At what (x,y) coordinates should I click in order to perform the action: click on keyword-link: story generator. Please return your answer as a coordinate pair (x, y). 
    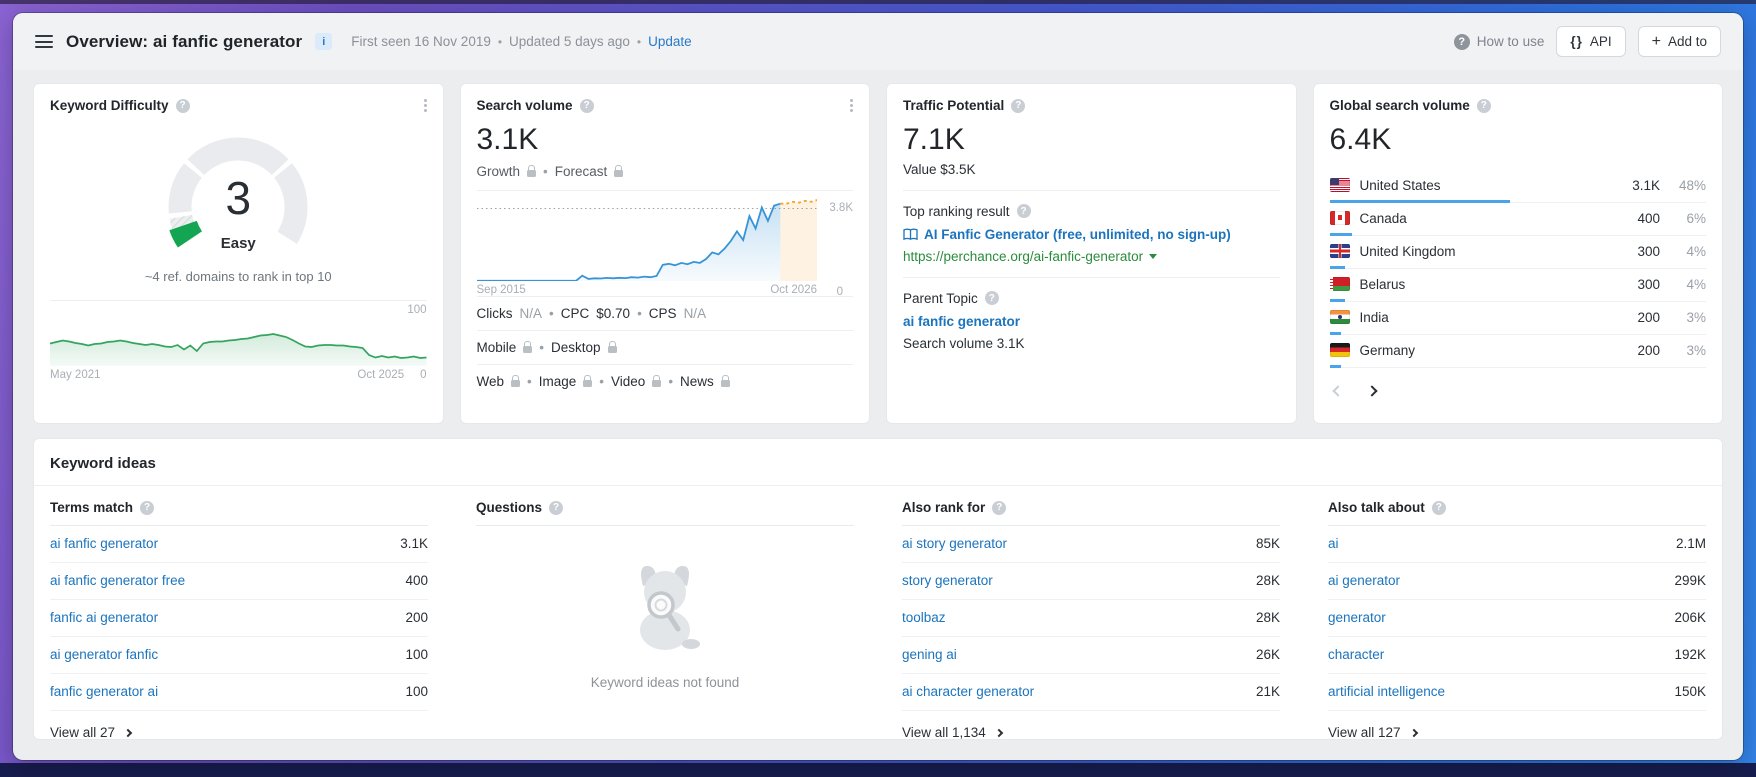
    Looking at the image, I should click on (947, 580).